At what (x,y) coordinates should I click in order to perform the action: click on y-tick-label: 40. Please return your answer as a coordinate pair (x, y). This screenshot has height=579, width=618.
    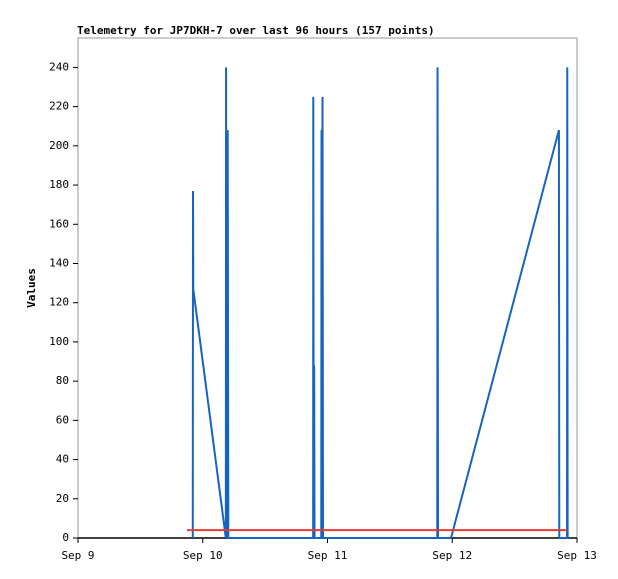
    Looking at the image, I should click on (62, 459).